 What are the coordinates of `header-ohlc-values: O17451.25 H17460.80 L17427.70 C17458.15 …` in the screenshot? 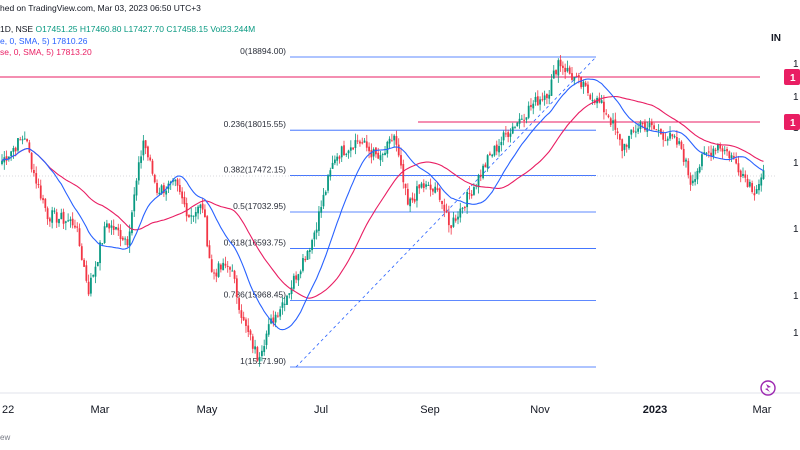 It's located at (145, 29).